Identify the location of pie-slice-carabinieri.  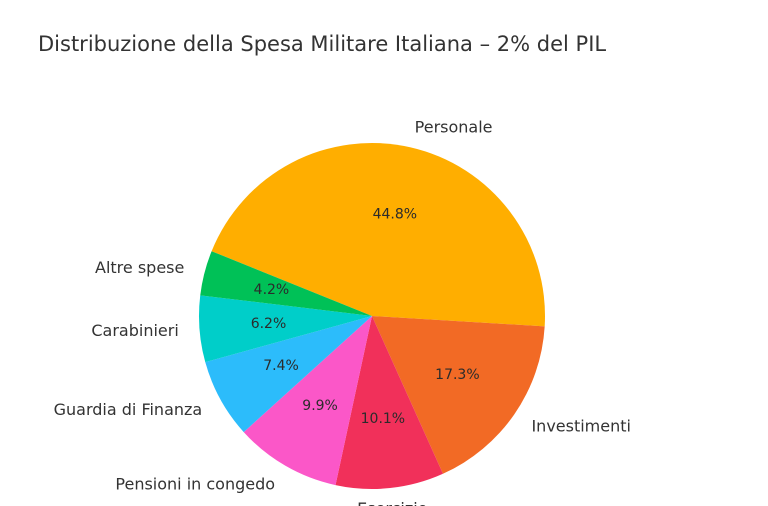
(285, 329).